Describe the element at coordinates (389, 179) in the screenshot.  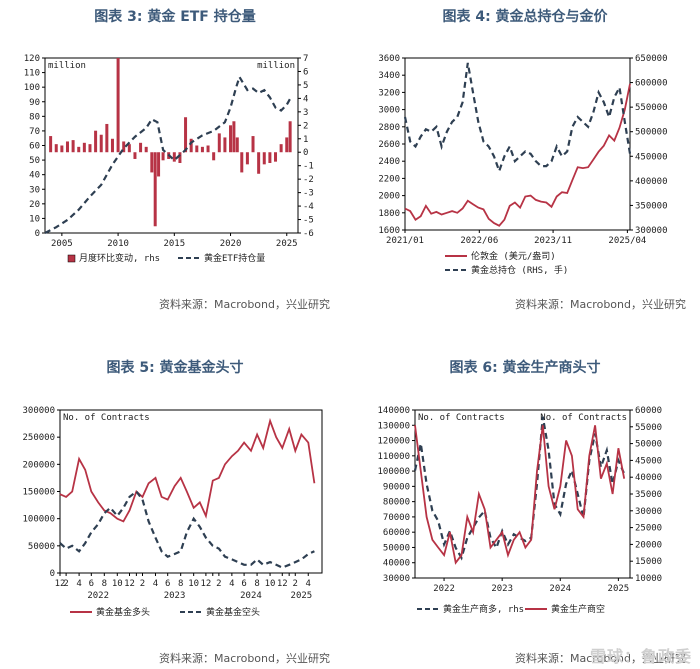
I see `y-left-tick-label: 2200` at that location.